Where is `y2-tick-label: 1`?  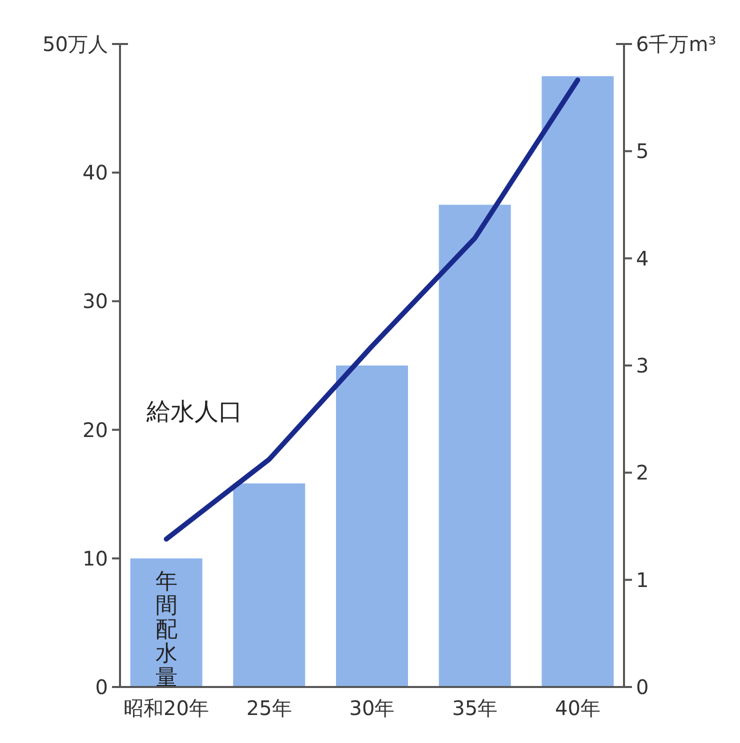 y2-tick-label: 1 is located at coordinates (642, 580).